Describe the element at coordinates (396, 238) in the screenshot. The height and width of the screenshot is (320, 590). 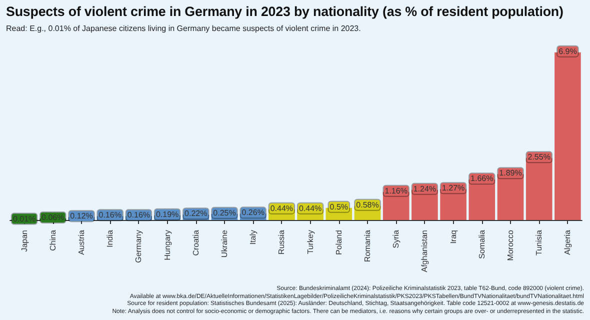
I see `x-tick-label: Syria` at that location.